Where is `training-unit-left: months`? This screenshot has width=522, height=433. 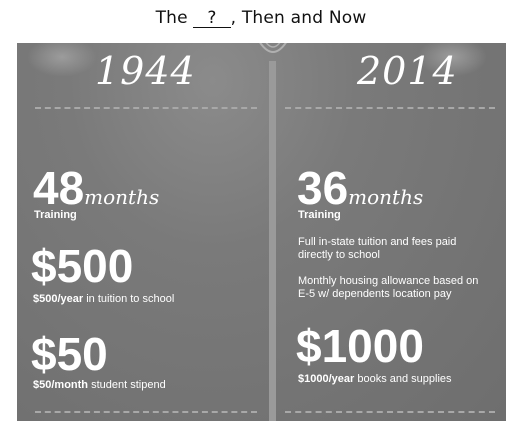
training-unit-left: months is located at coordinates (122, 197).